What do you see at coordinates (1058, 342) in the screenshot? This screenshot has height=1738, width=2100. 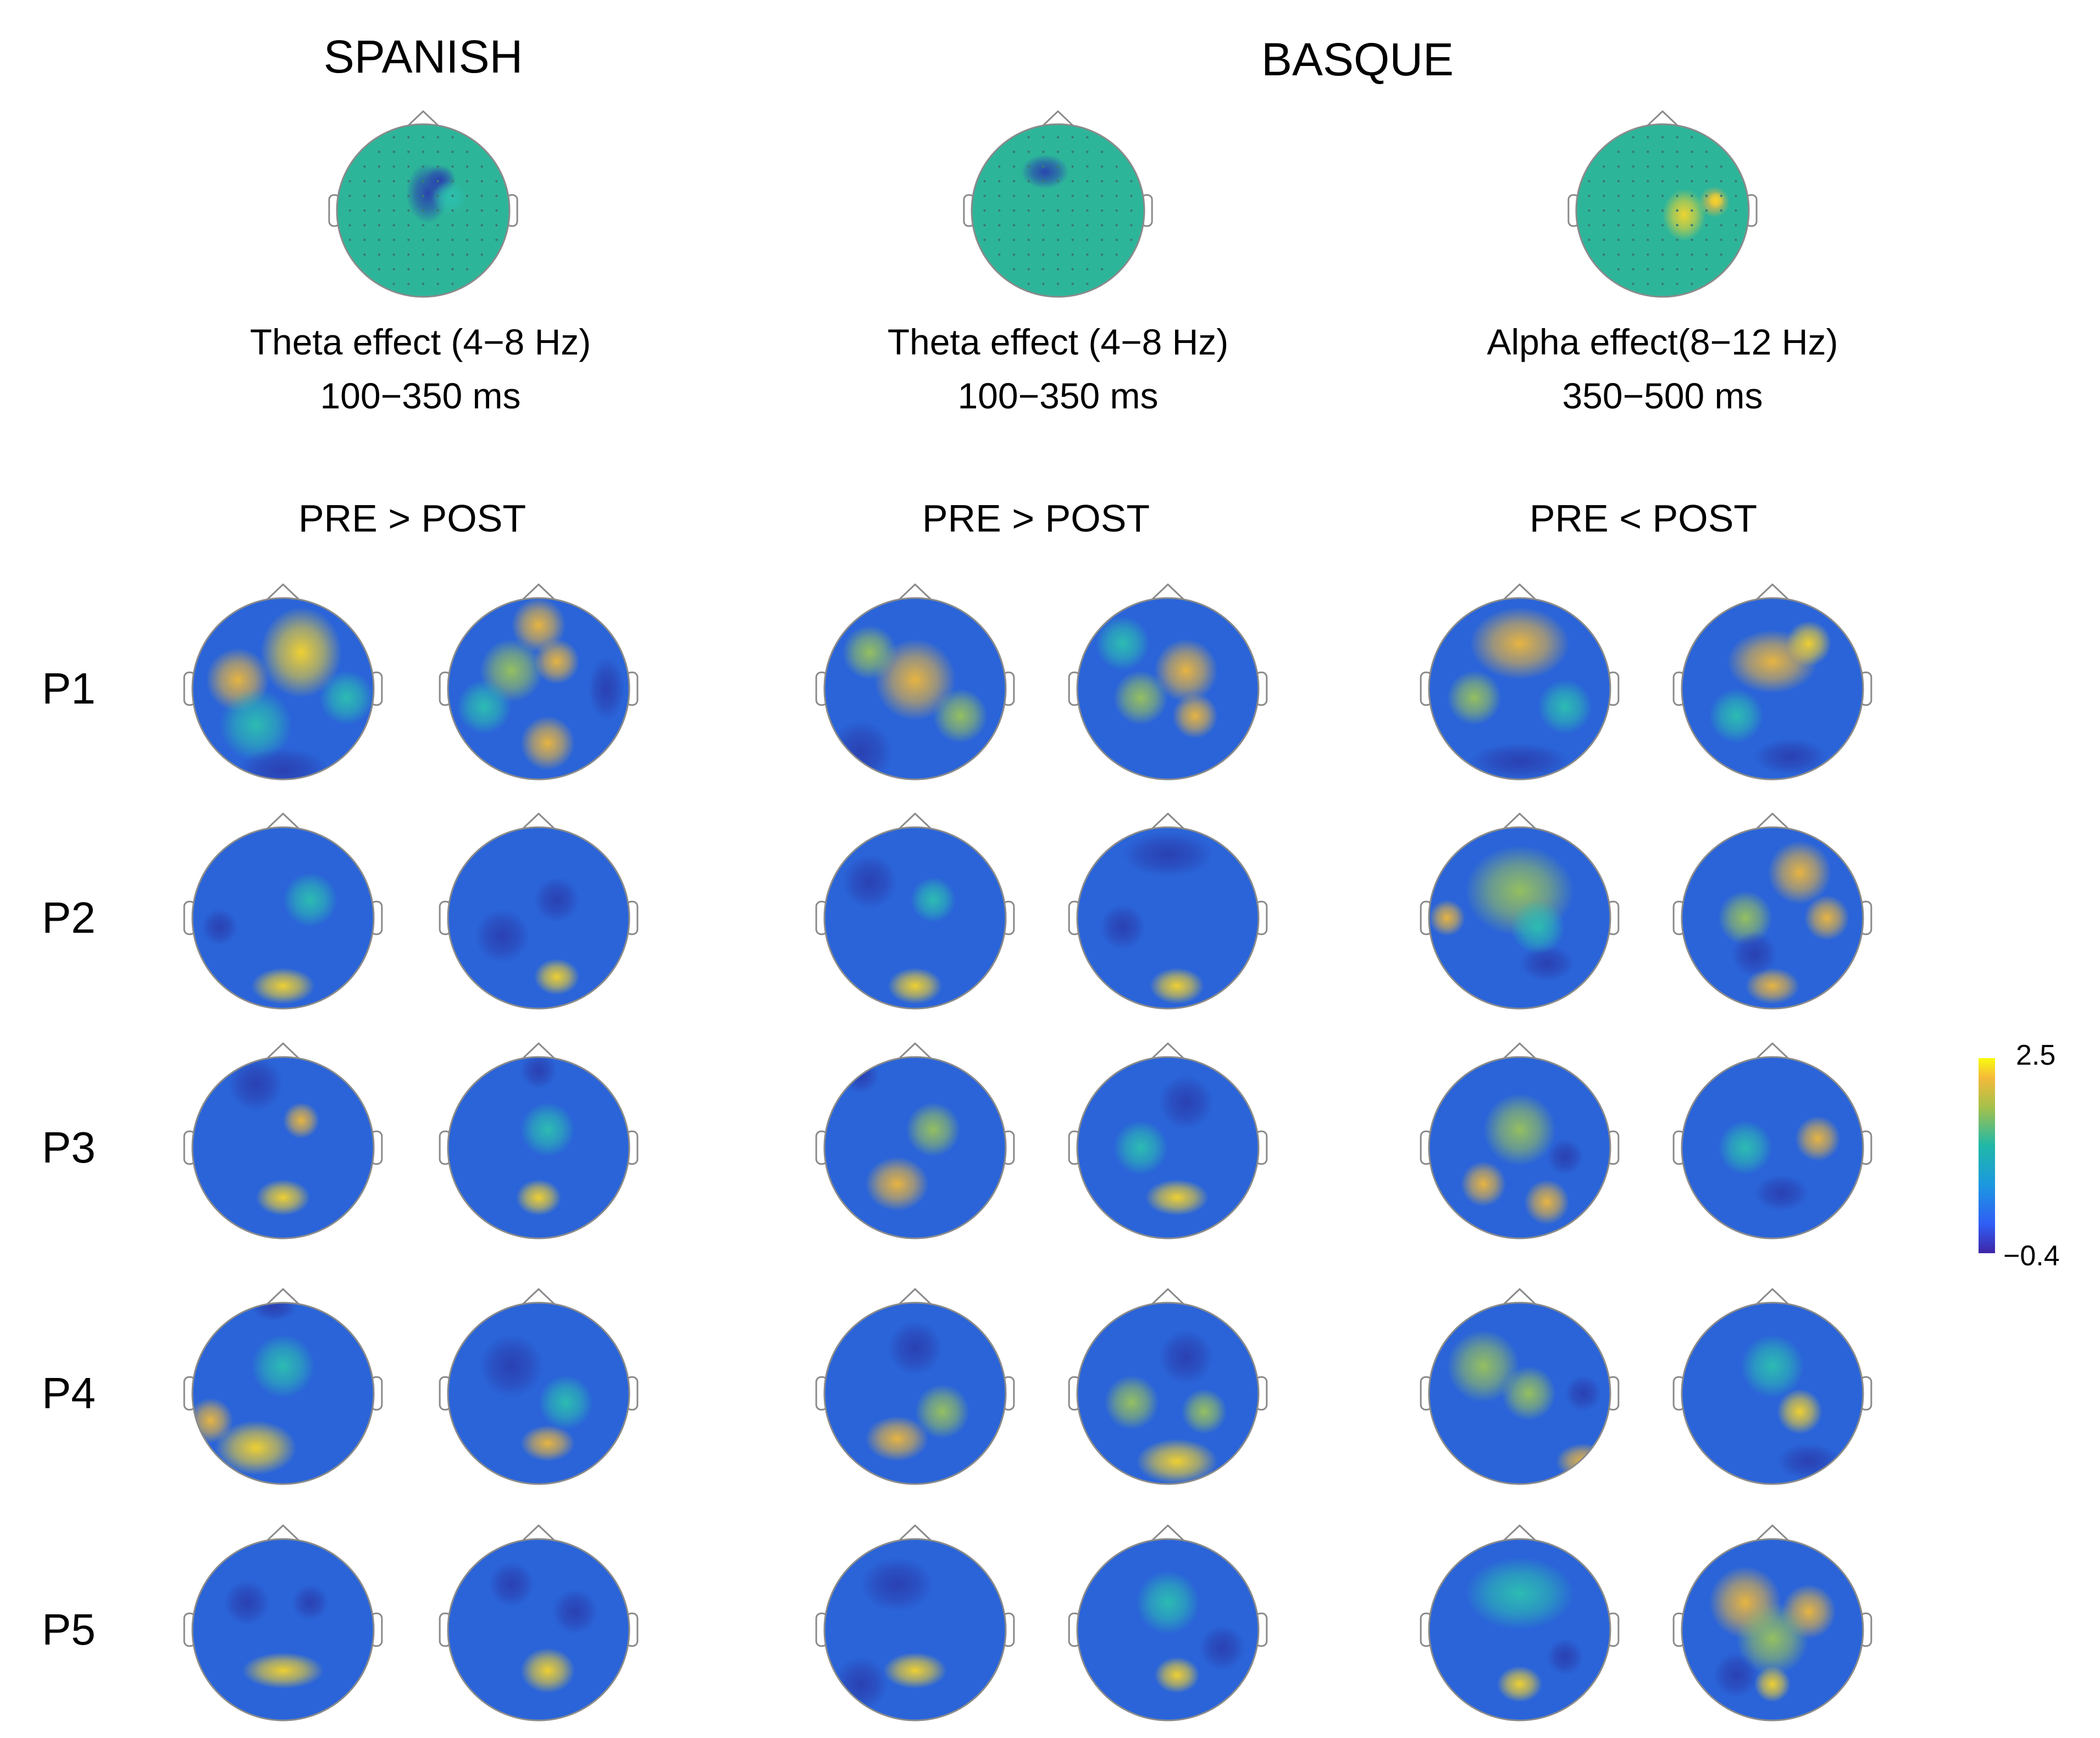 I see `effect-2-band: Theta effect (4−8 Hz)` at bounding box center [1058, 342].